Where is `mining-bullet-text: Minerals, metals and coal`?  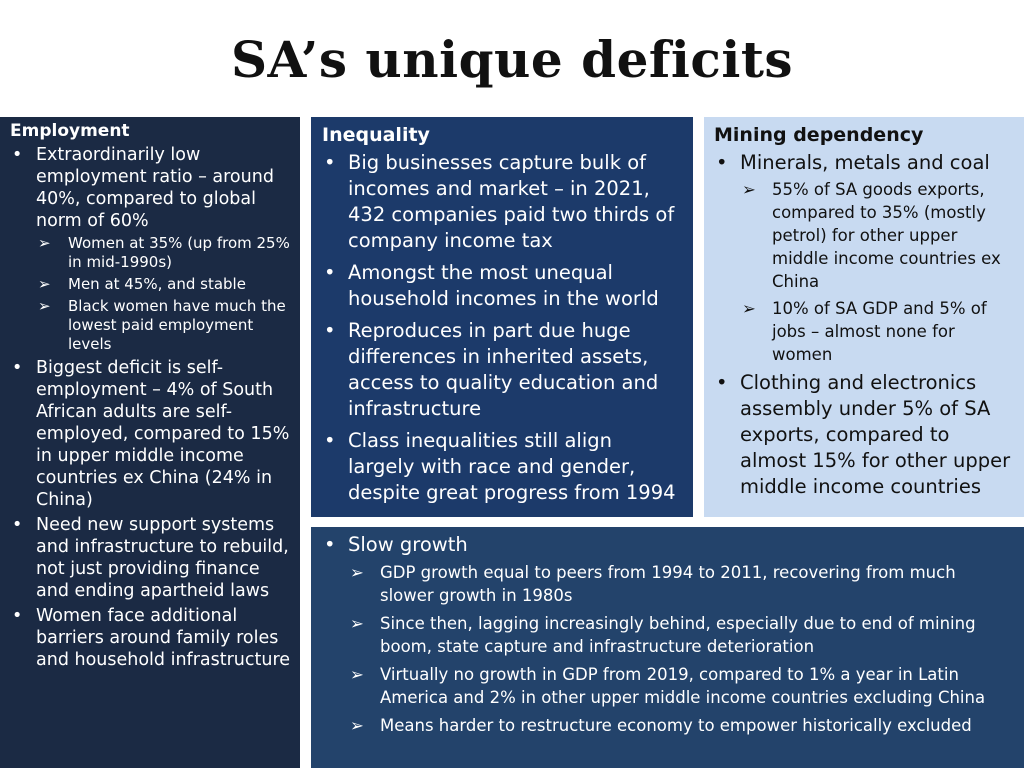
mining-bullet-text: Minerals, metals and coal is located at coordinates (865, 162).